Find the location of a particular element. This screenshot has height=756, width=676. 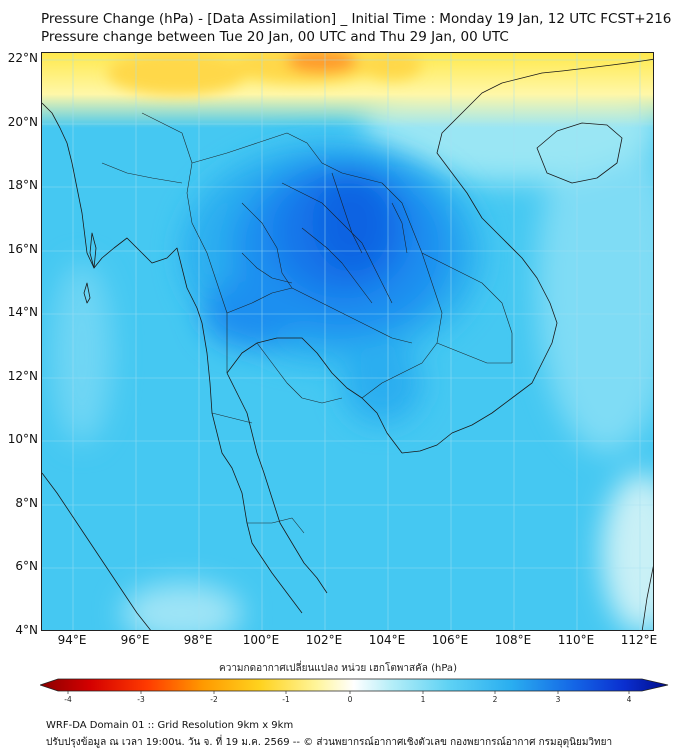

lon-tick-100: 100°E is located at coordinates (261, 640).